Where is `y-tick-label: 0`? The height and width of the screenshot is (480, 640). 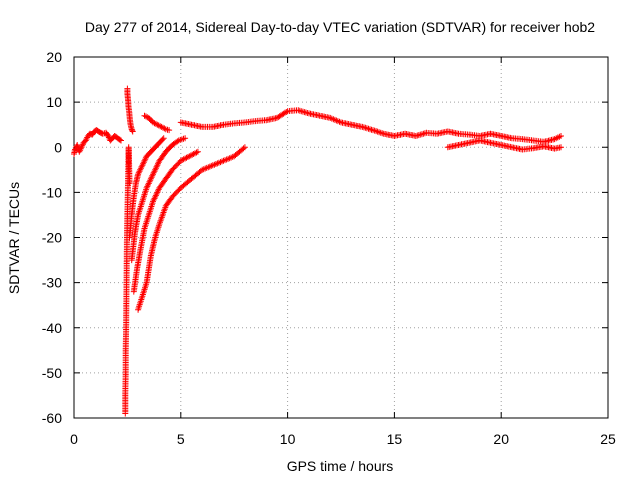
y-tick-label: 0 is located at coordinates (58, 147).